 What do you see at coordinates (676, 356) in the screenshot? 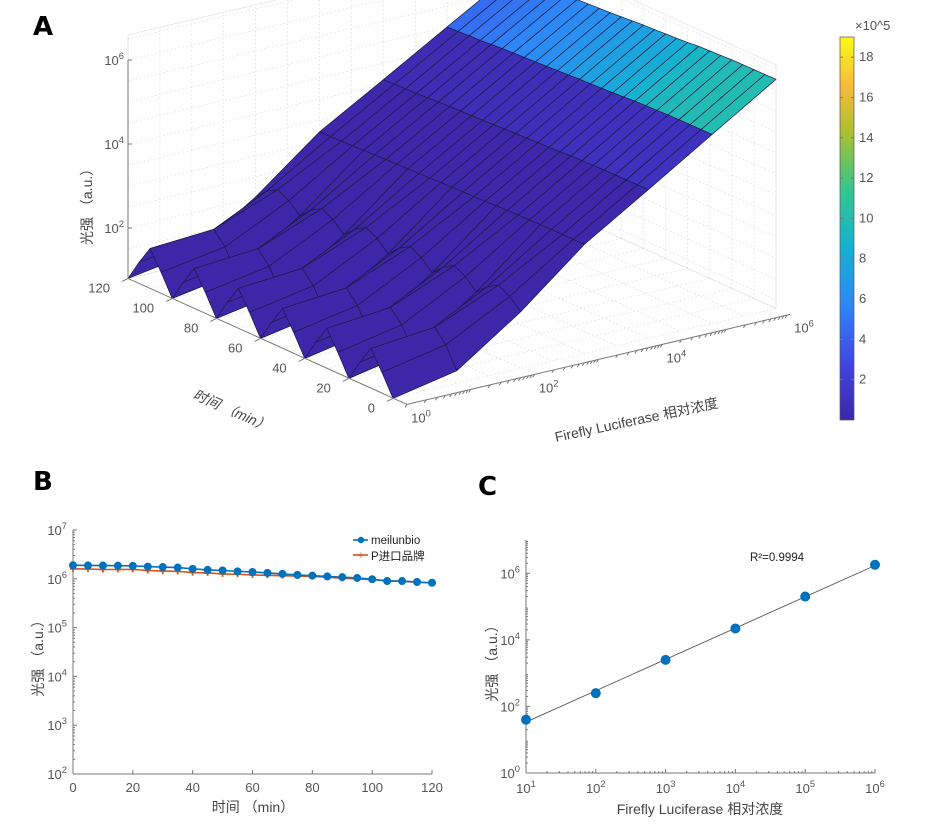
I see `a-conc-tick-label: 10⁴` at bounding box center [676, 356].